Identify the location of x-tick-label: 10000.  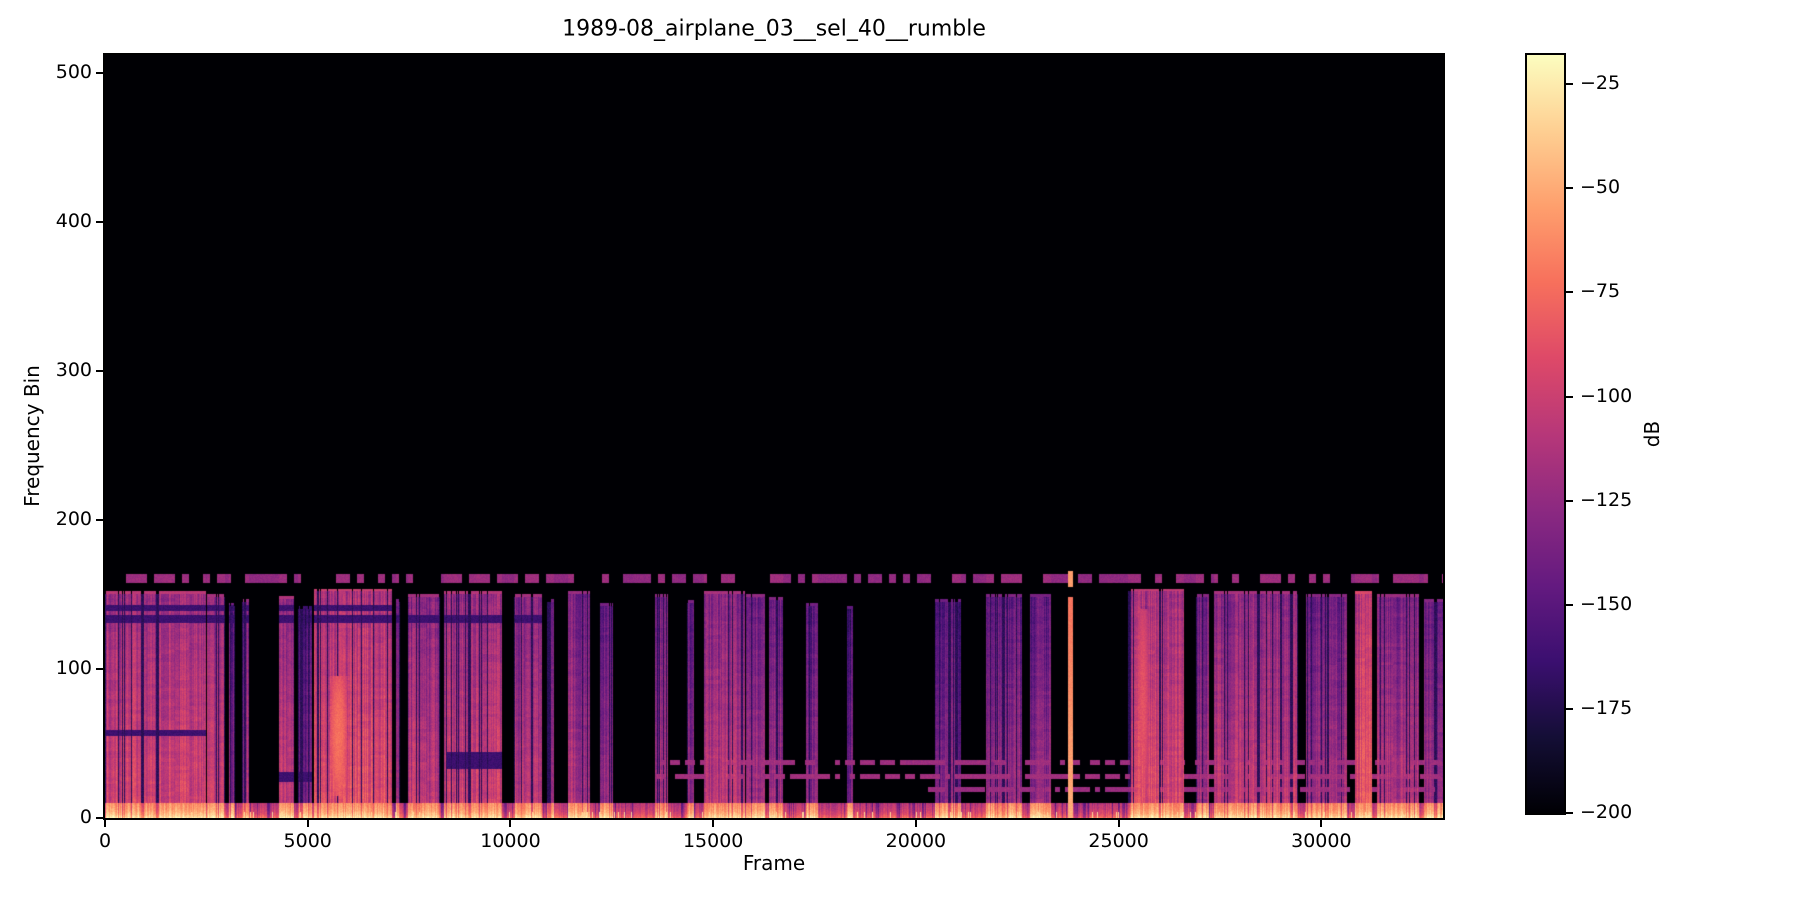
(510, 841).